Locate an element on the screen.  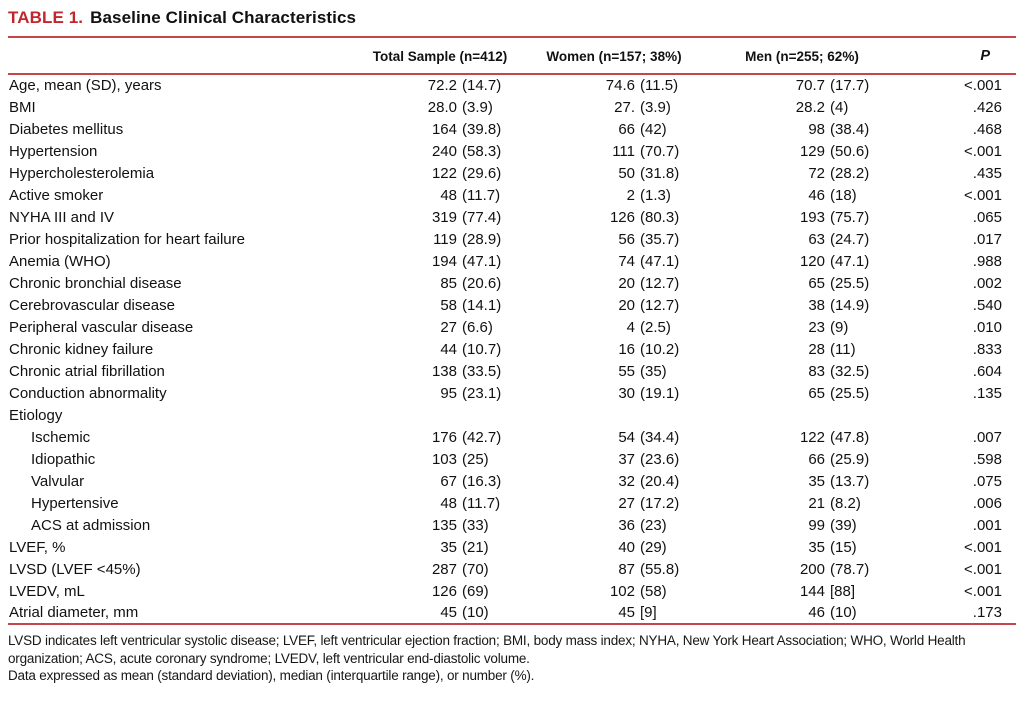
row-label: Active smoker is located at coordinates (56, 195).